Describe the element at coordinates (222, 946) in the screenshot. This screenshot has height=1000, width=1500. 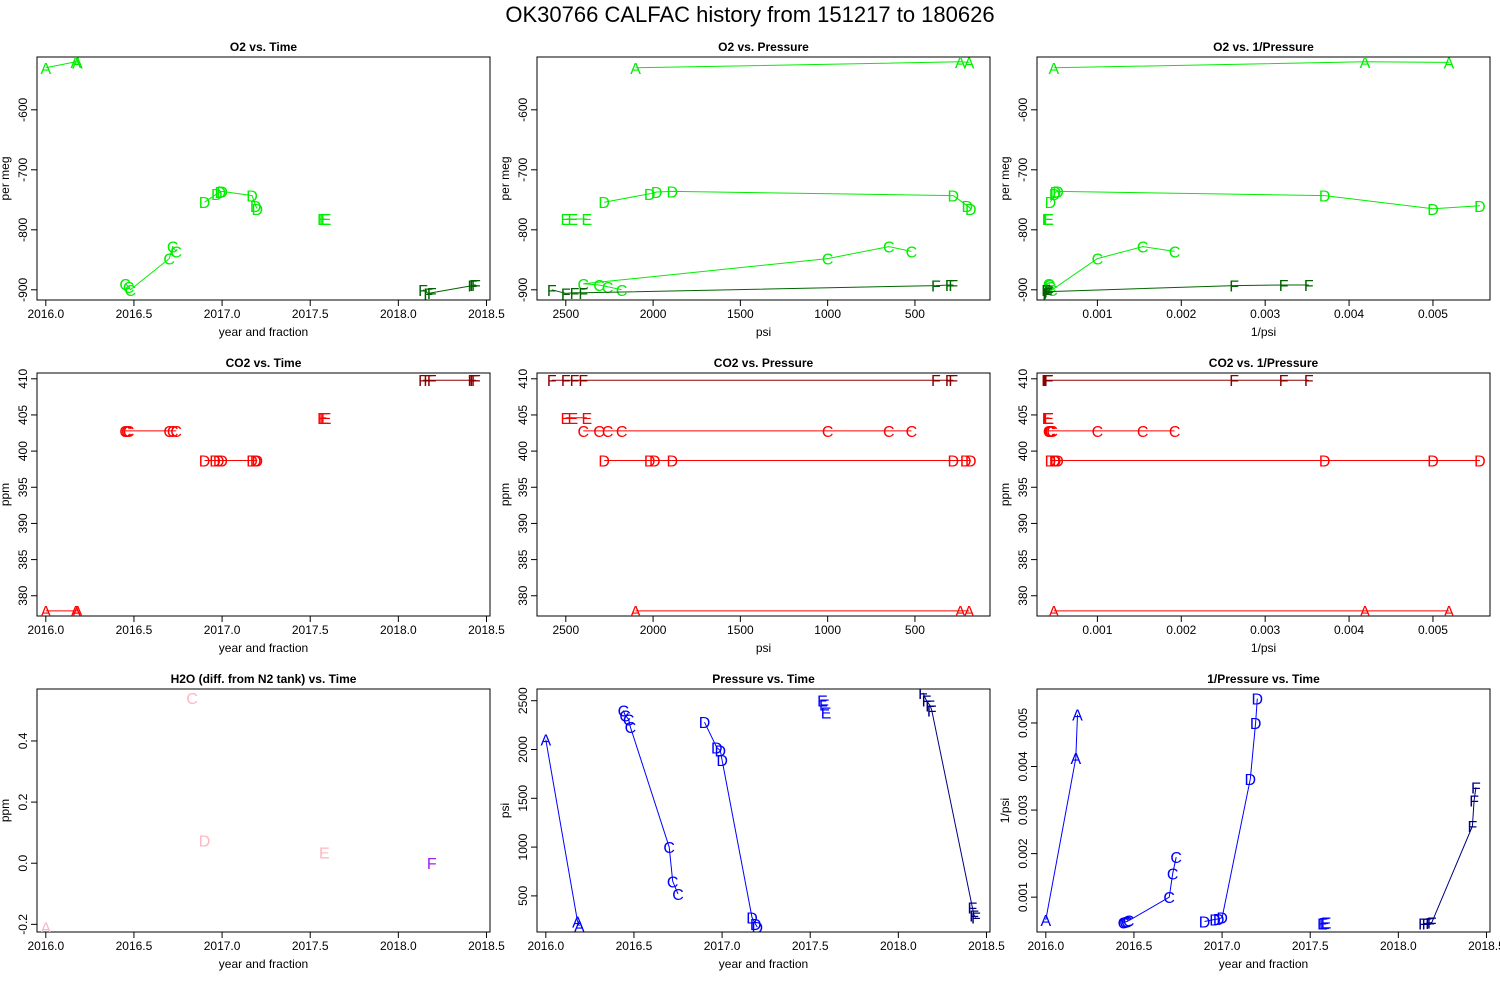
I see `x-tick-label: 2017.0` at that location.